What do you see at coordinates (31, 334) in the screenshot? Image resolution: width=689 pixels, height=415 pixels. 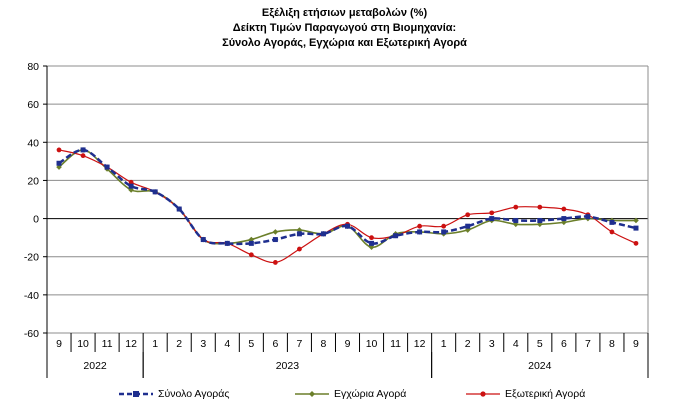 I see `y-tick-label: -60` at bounding box center [31, 334].